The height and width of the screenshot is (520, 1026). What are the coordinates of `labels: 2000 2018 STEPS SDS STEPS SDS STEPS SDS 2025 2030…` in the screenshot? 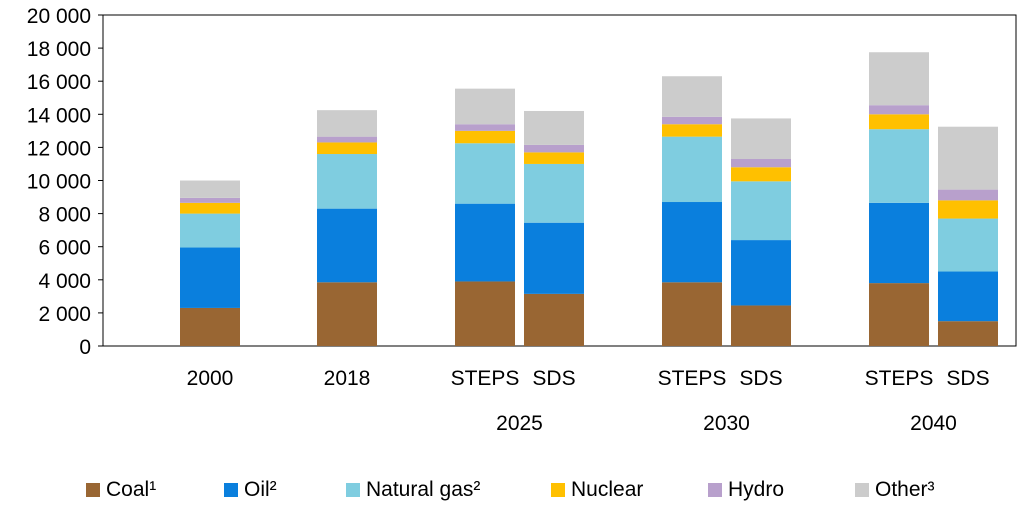 It's located at (588, 401).